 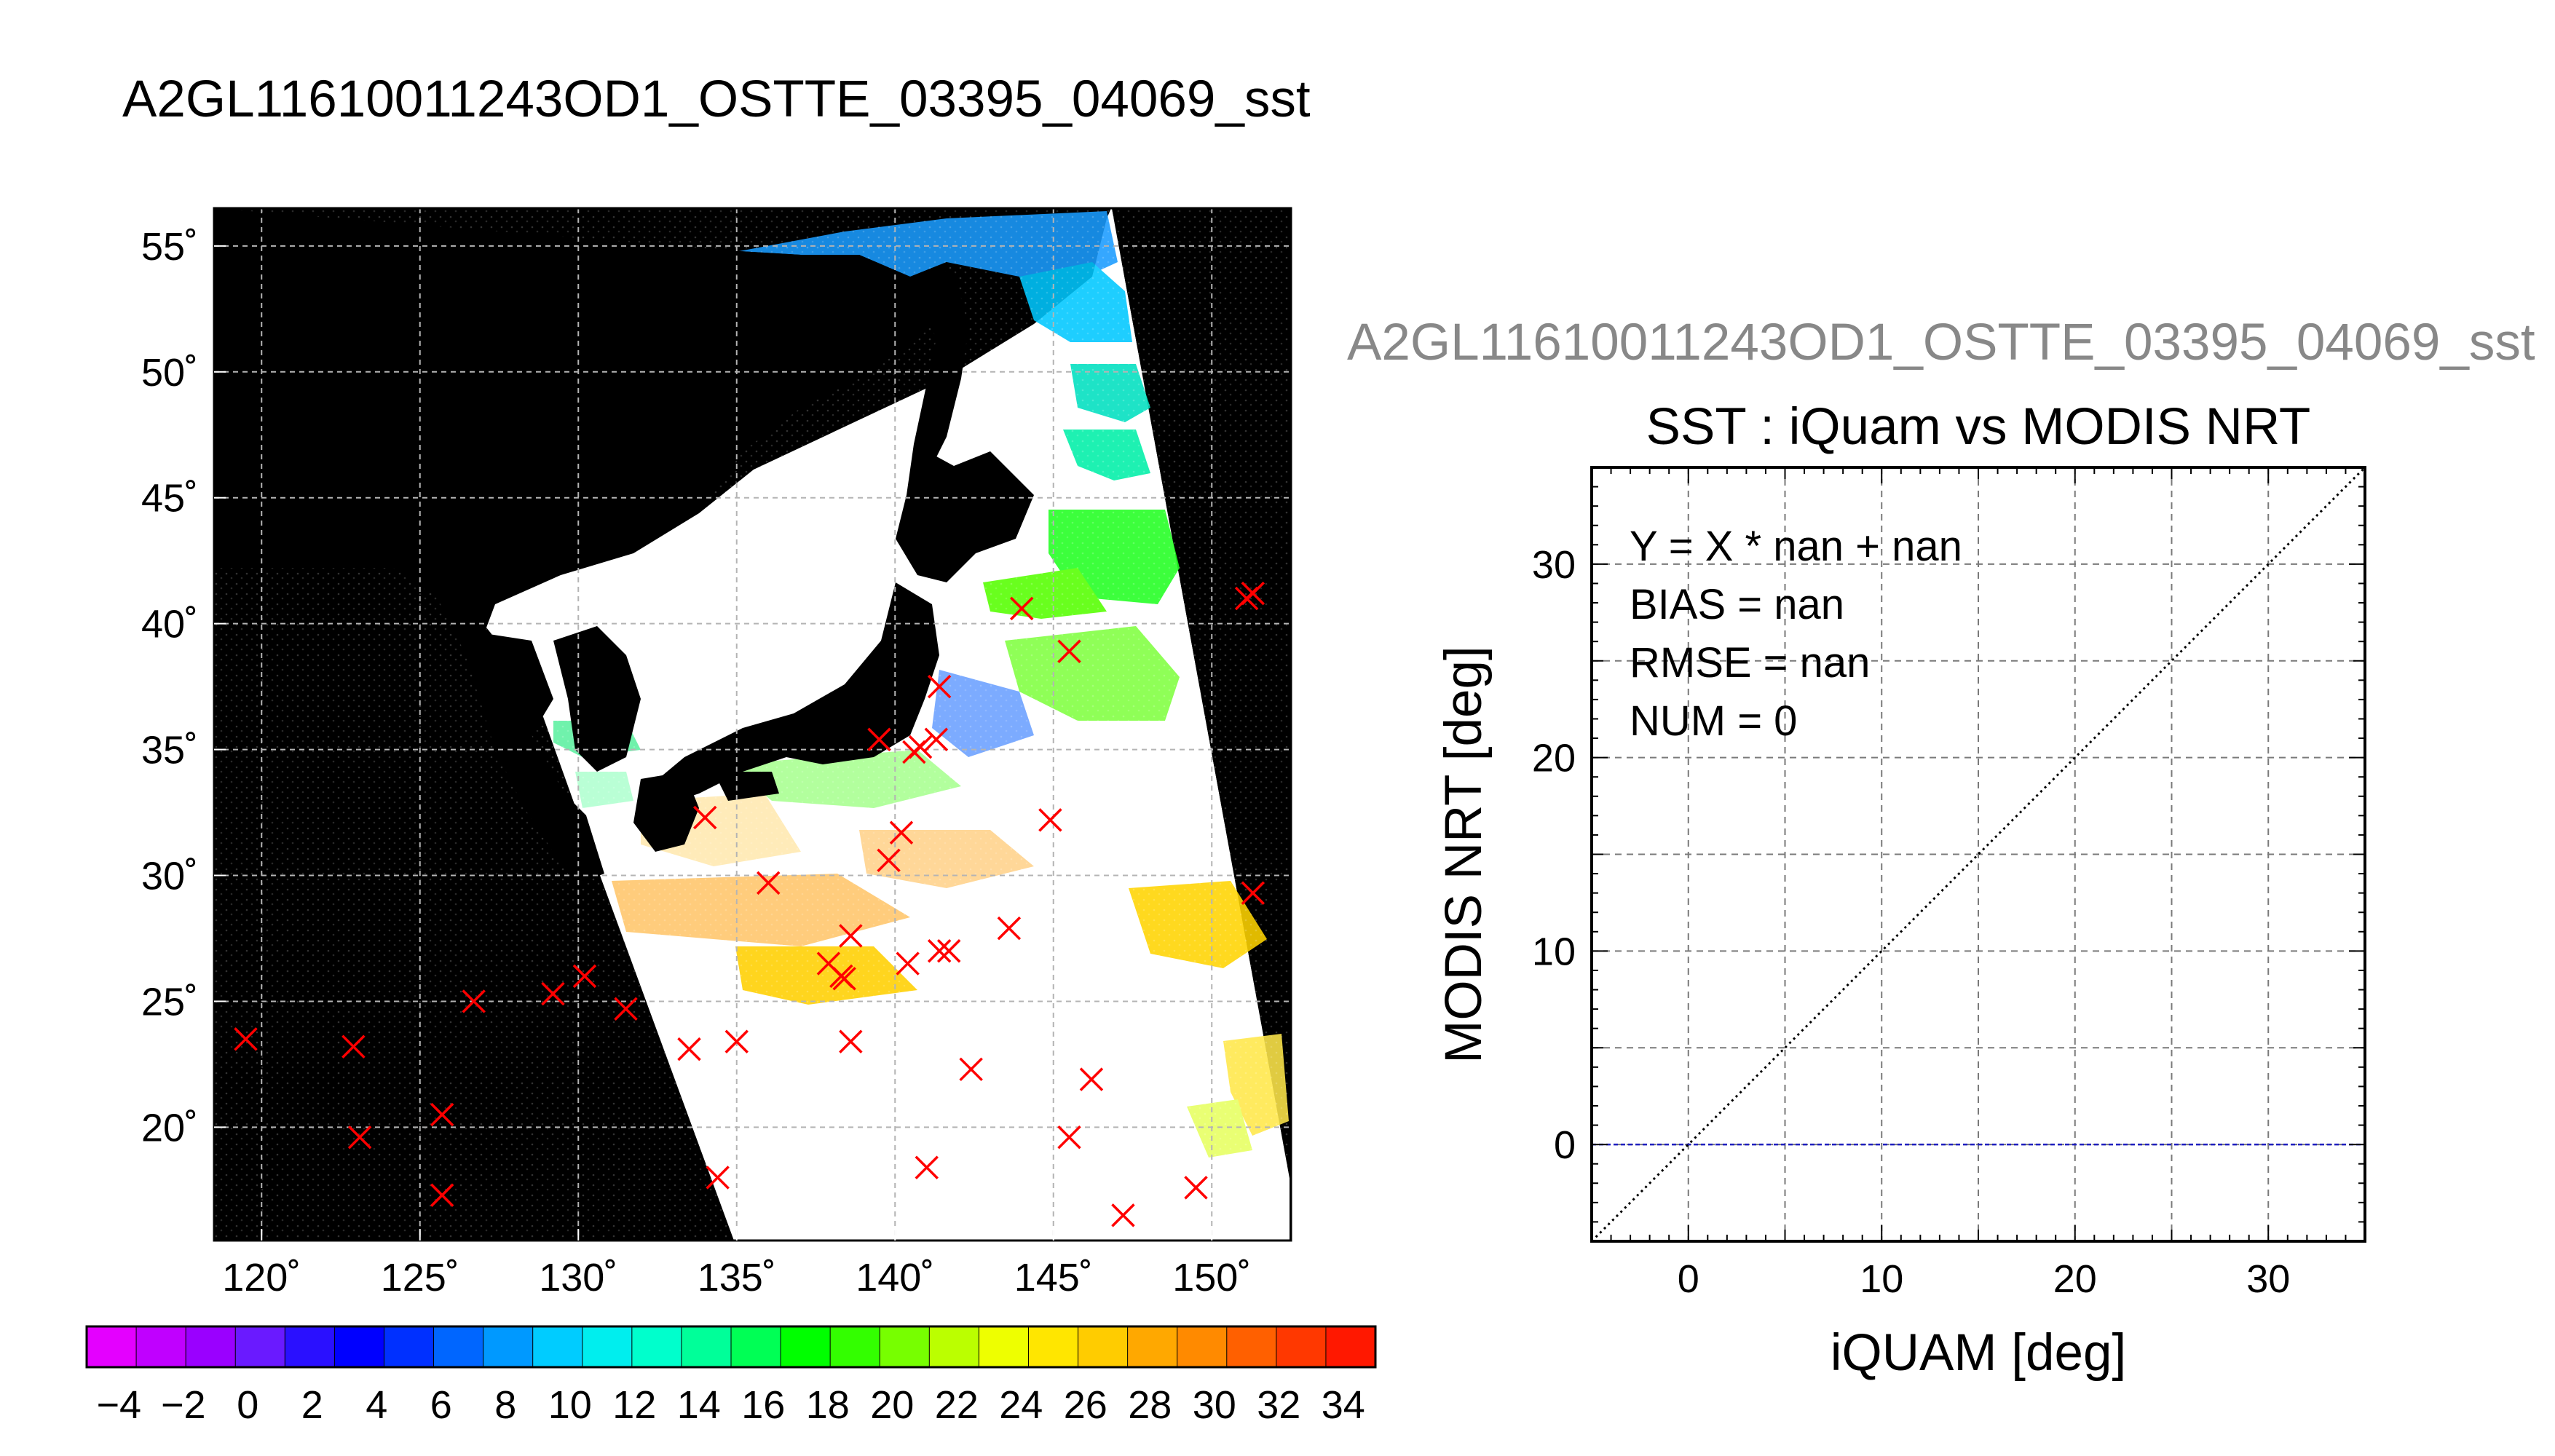 I want to click on land-mass-shikoku, so click(x=746, y=786).